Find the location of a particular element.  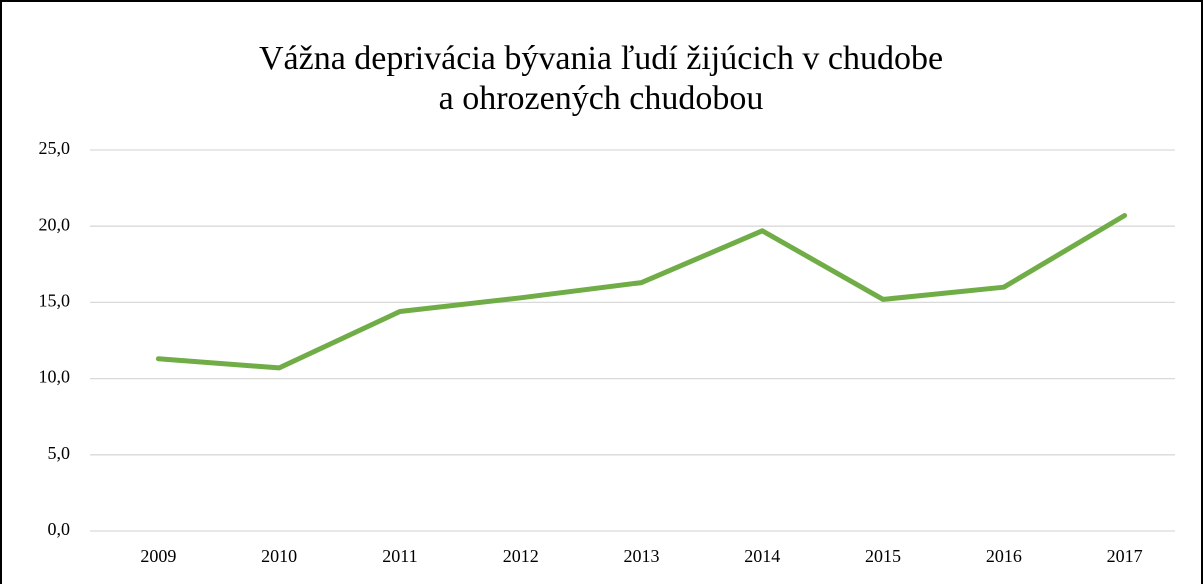

x-tick-label: 2012 is located at coordinates (521, 556).